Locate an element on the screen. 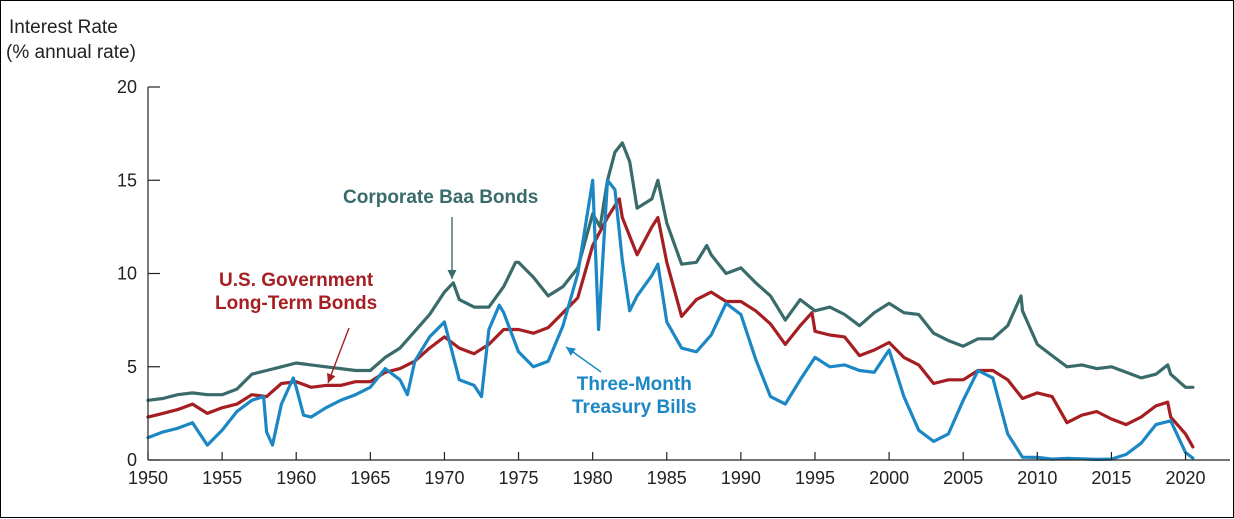 The image size is (1234, 519). annotation-corporate-baa-bonds-line1: Corporate Baa Bonds is located at coordinates (441, 197).